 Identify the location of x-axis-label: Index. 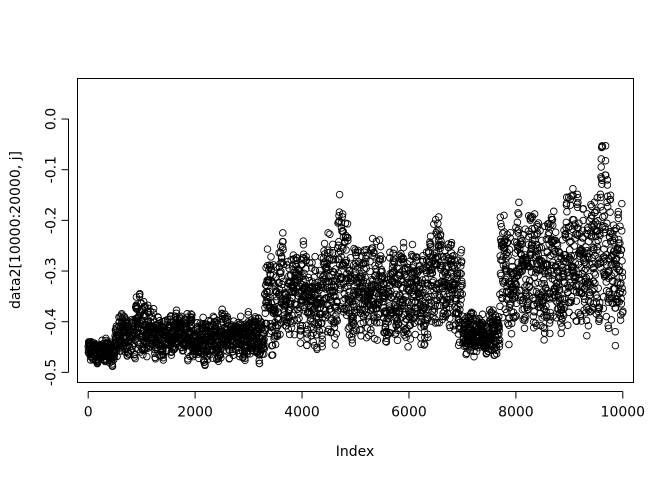
(355, 452).